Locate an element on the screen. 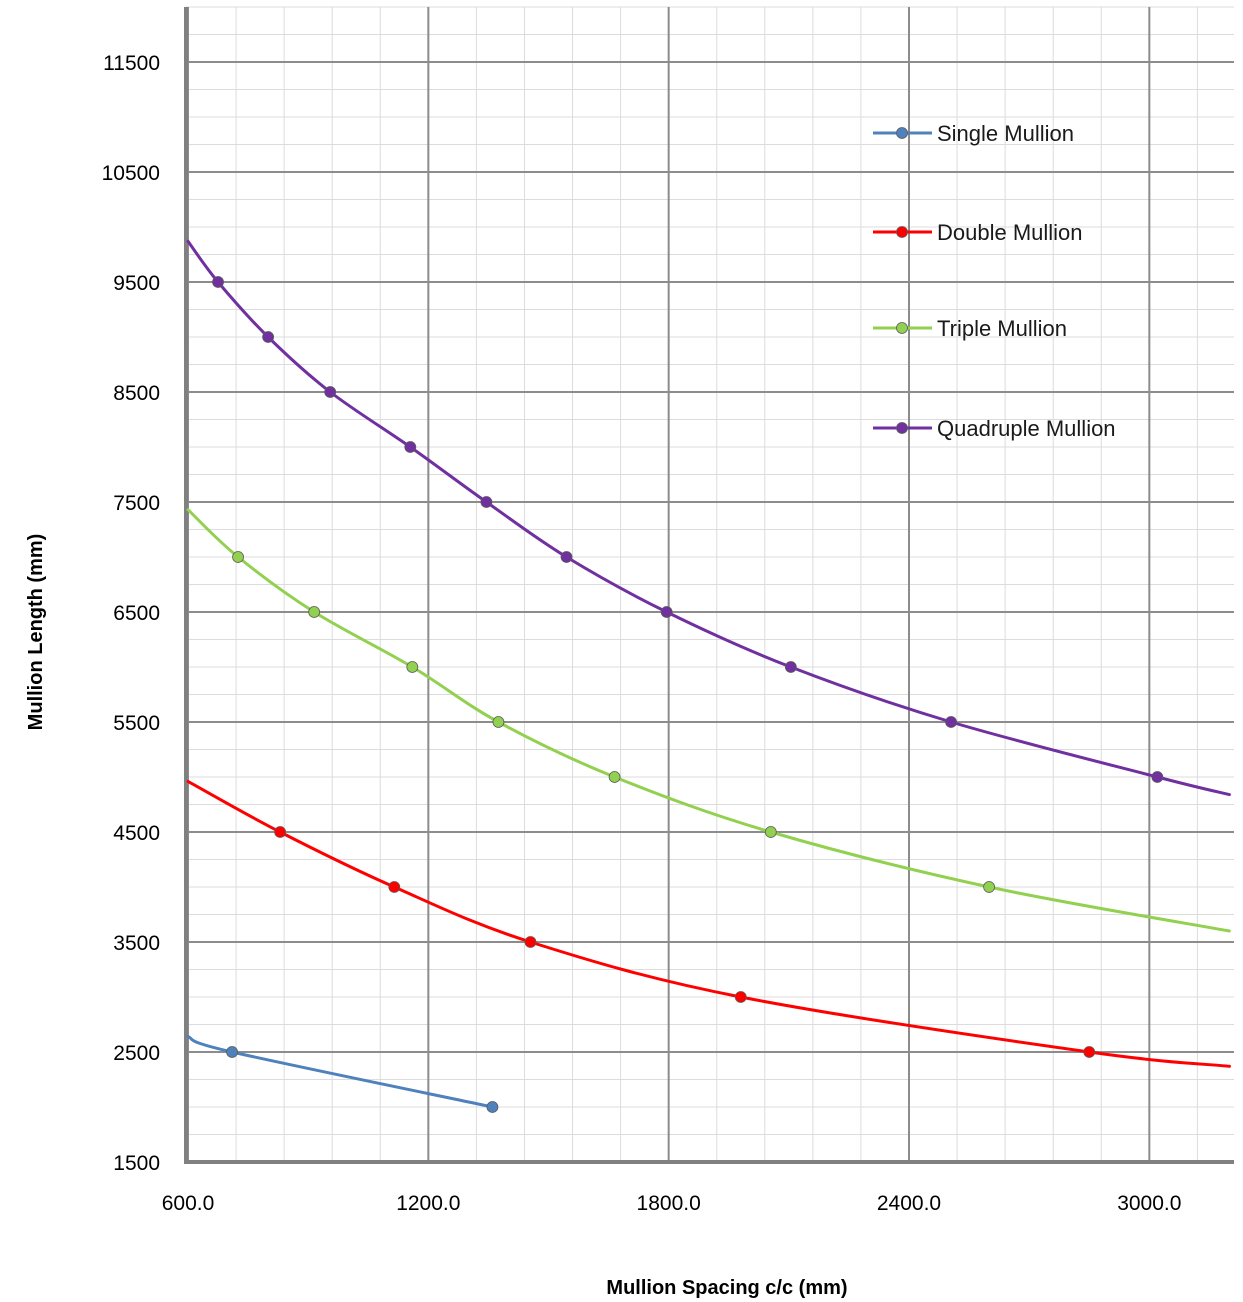 The image size is (1243, 1302). legend-marker-single-mullion is located at coordinates (902, 133).